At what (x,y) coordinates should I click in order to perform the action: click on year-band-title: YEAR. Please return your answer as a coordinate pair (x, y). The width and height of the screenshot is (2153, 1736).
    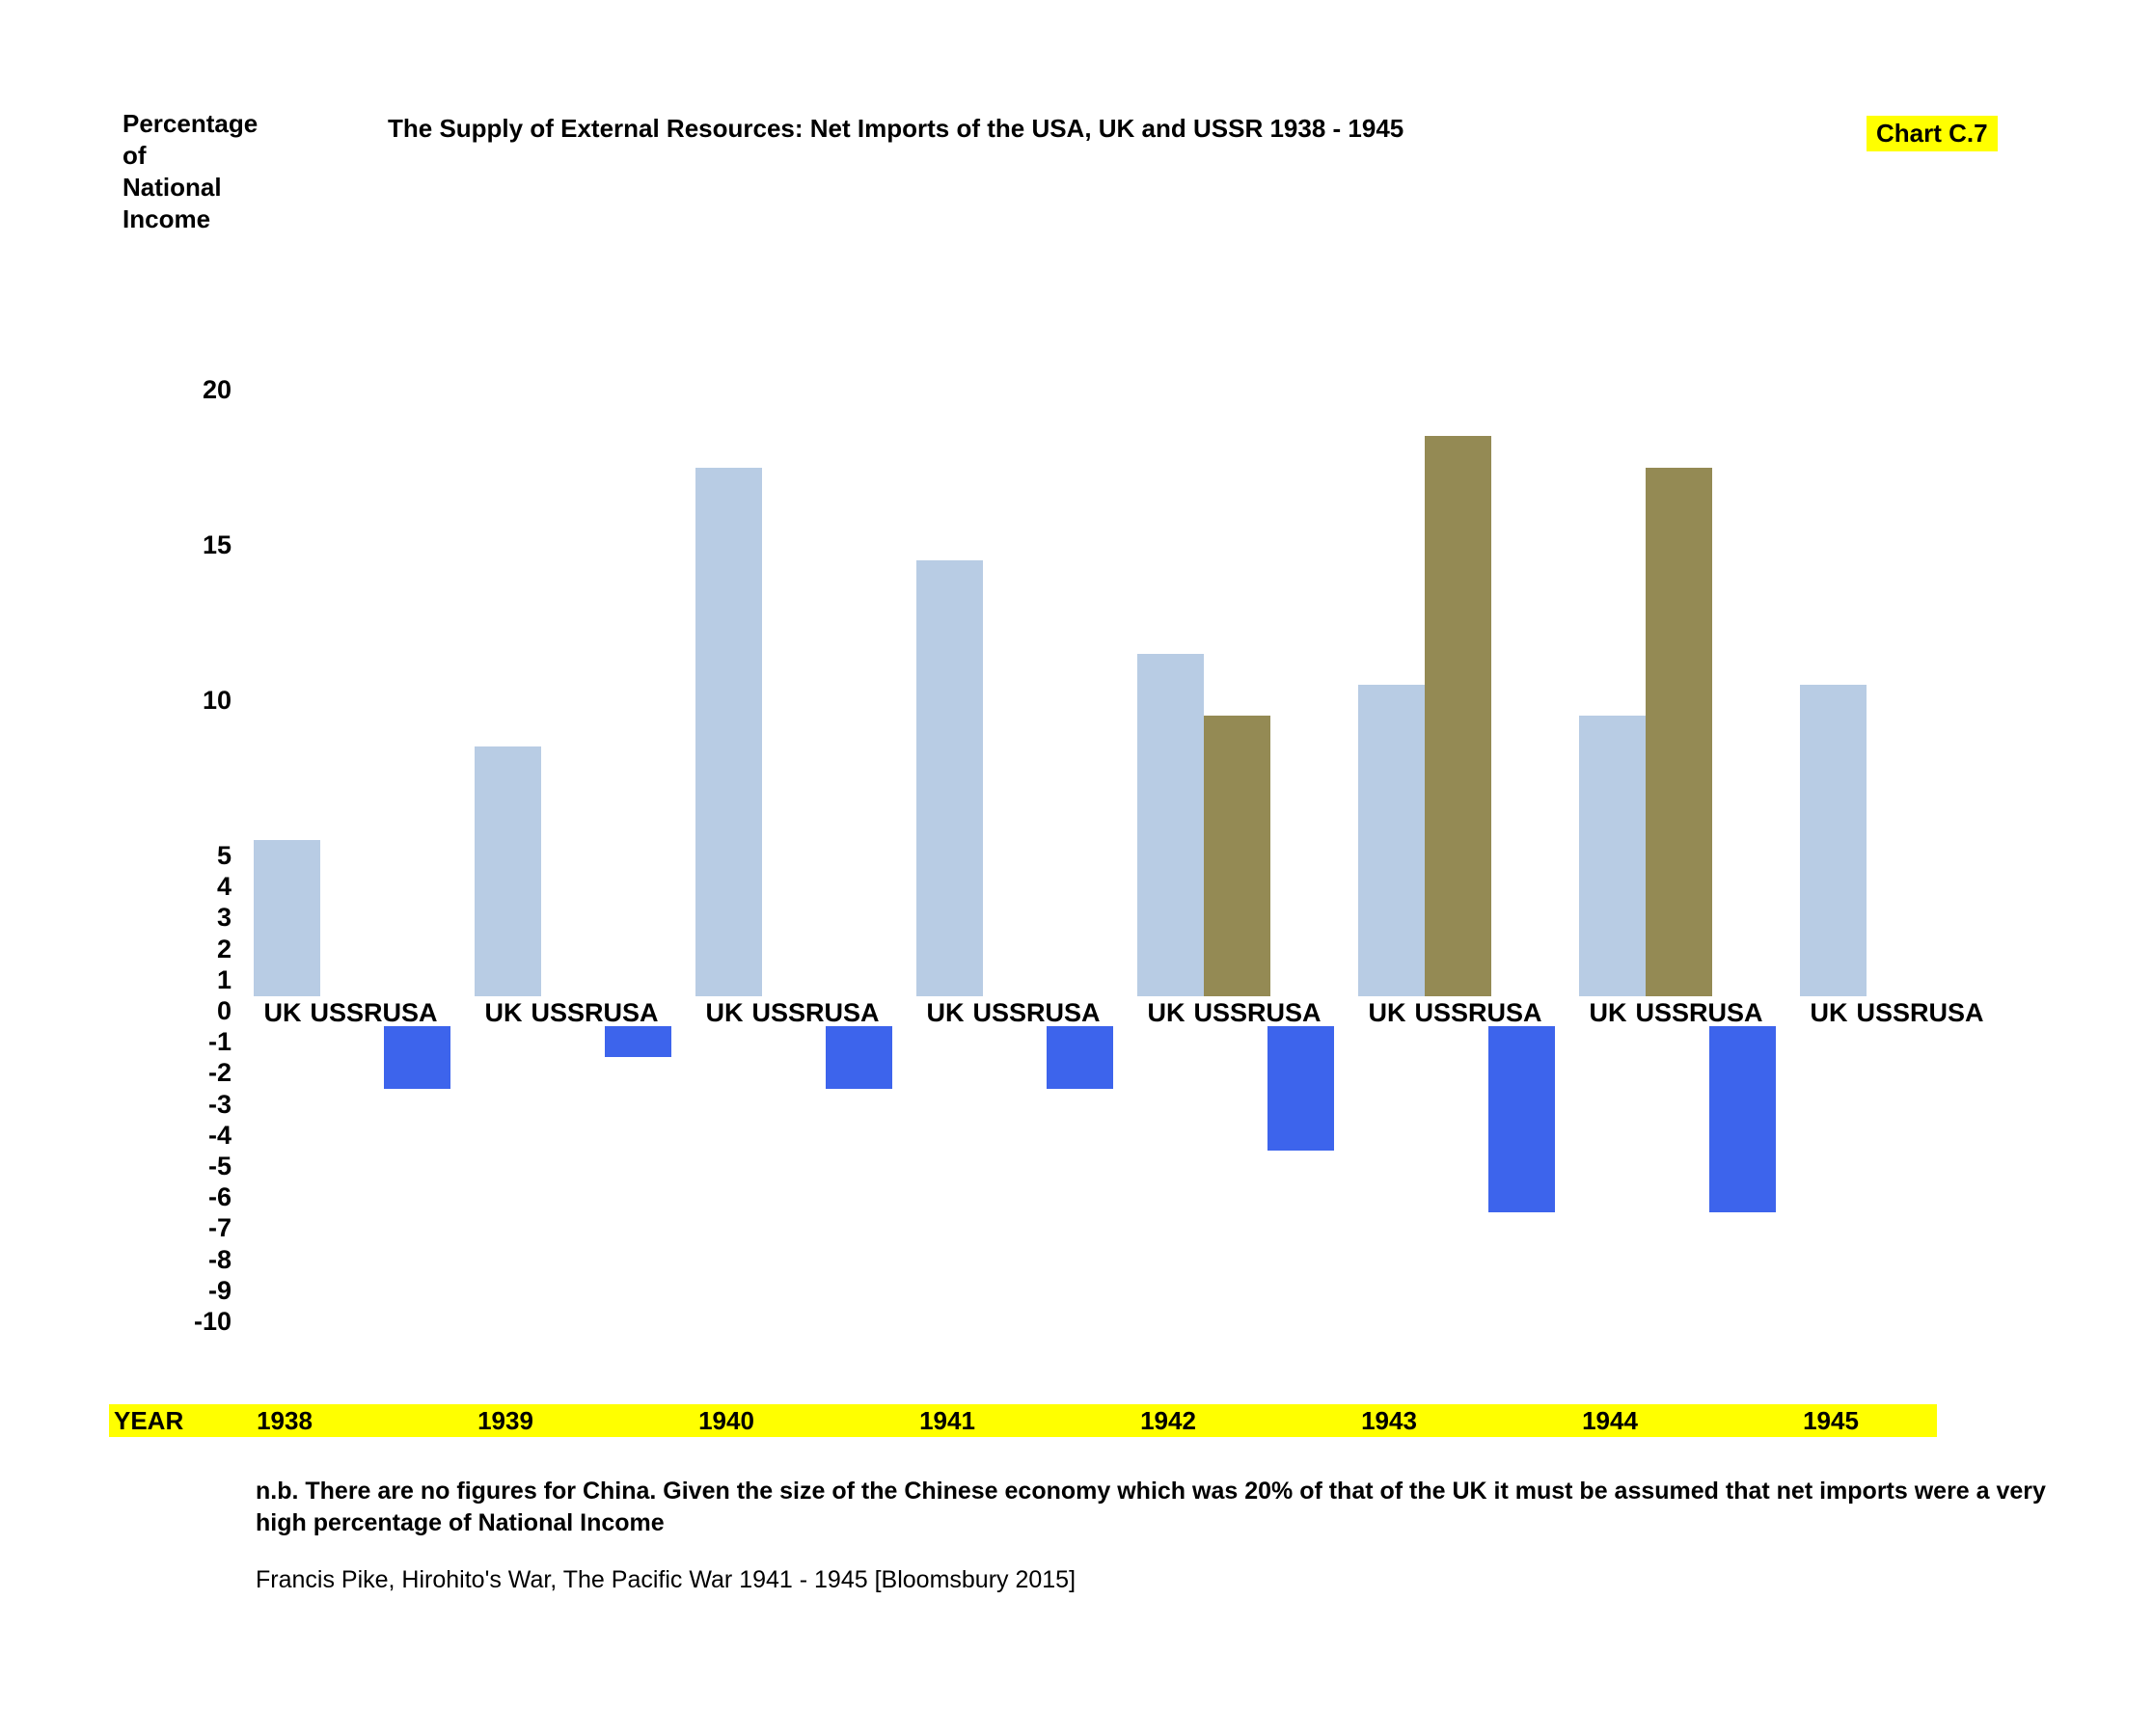
    Looking at the image, I should click on (149, 1420).